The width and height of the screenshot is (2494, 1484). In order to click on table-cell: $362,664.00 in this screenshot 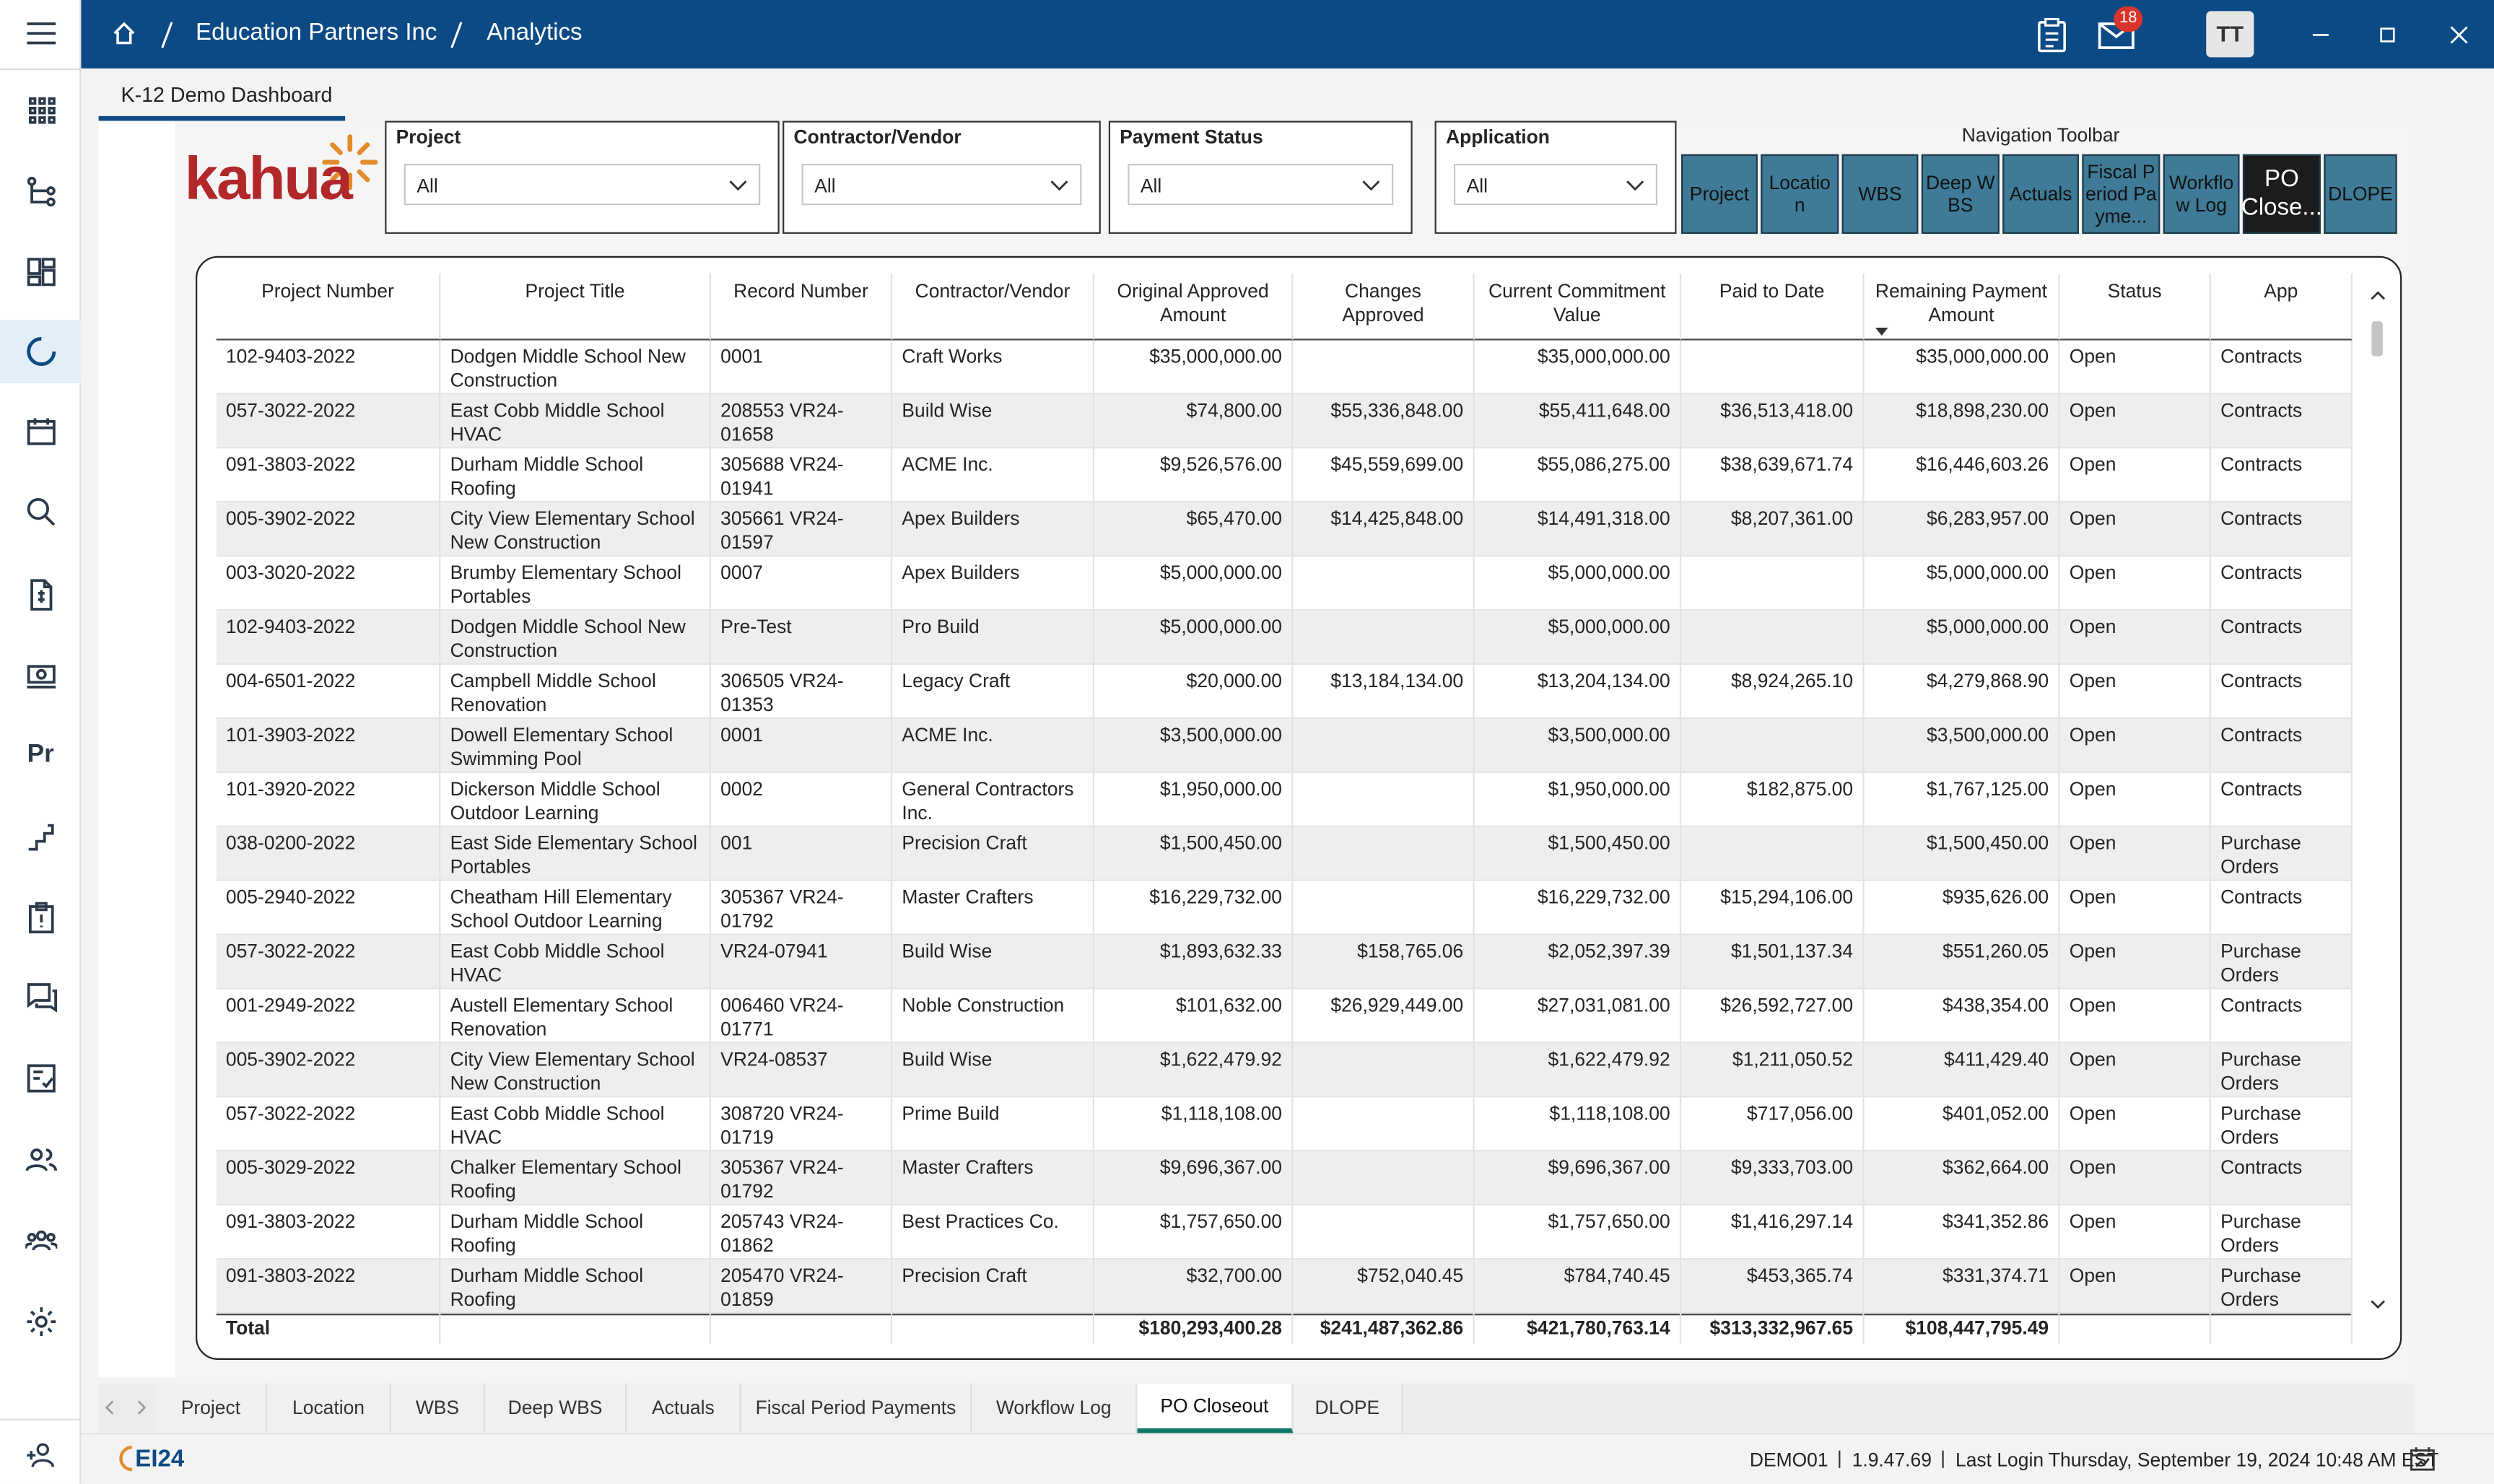, I will do `click(1962, 1178)`.